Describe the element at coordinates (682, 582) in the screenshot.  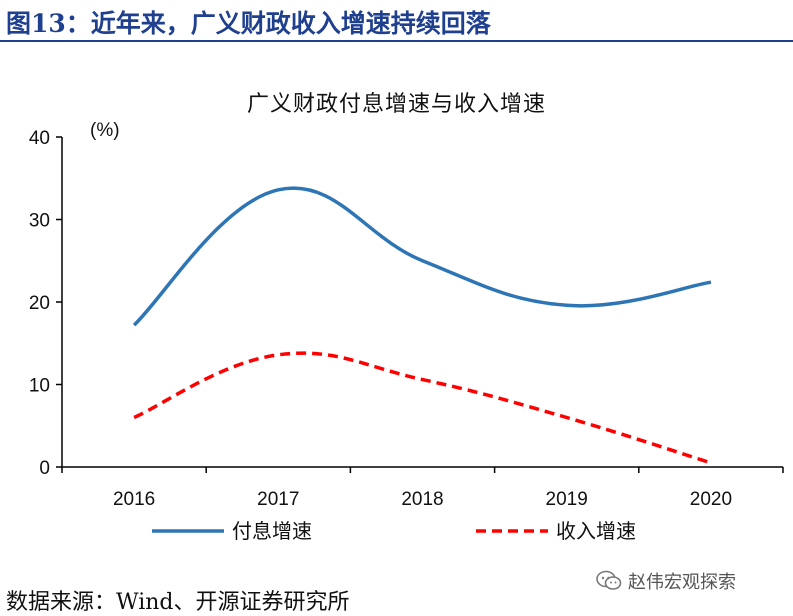
I see `watermark-text: 赵伟宏观探索` at that location.